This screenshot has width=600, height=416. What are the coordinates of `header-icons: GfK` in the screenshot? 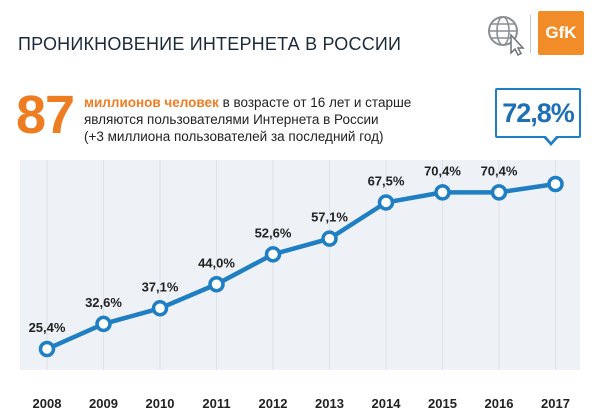 It's located at (539, 36).